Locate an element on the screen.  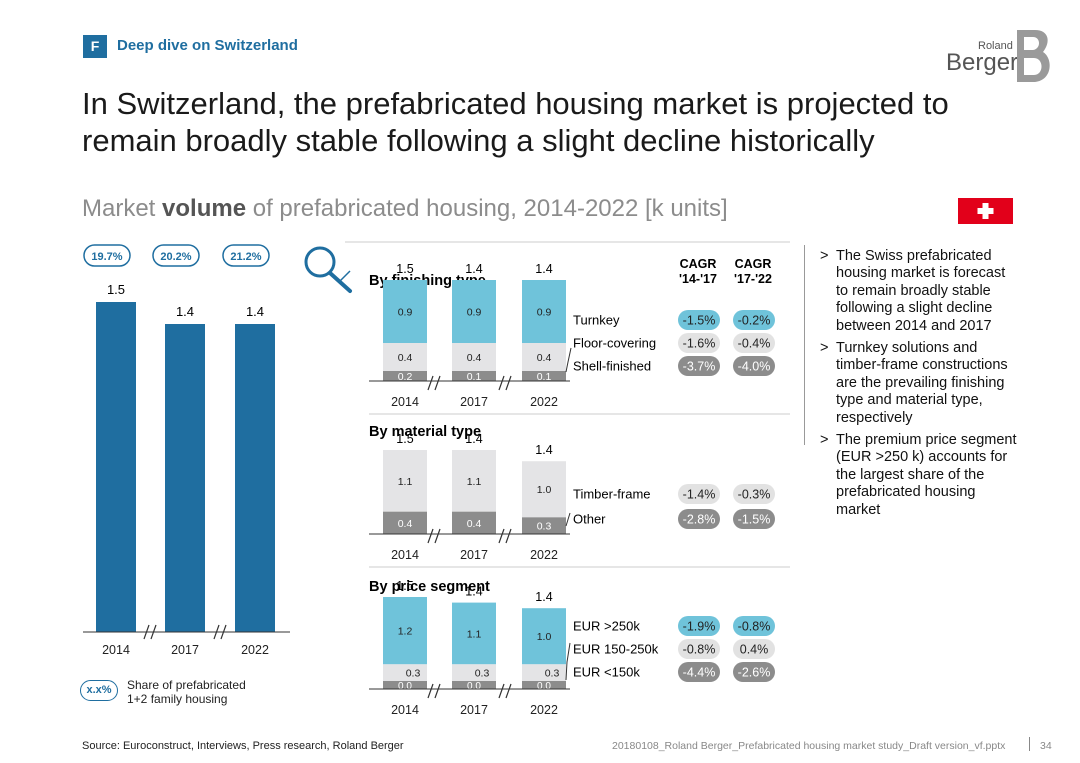
series-name-label: Other is located at coordinates (589, 519).